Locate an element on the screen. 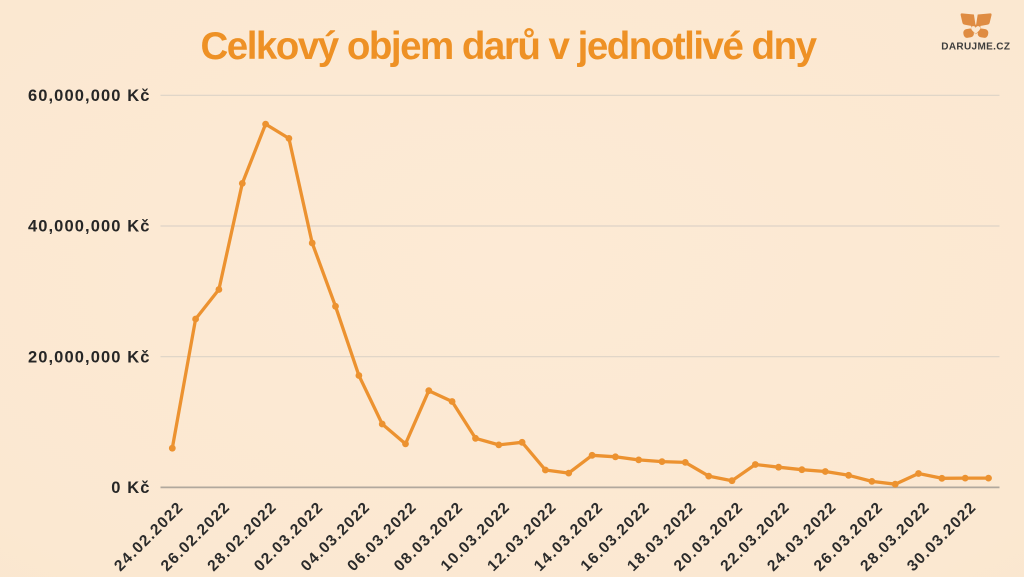 This screenshot has width=1024, height=577. svg-text: 60,000,000 Kč is located at coordinates (89, 96).